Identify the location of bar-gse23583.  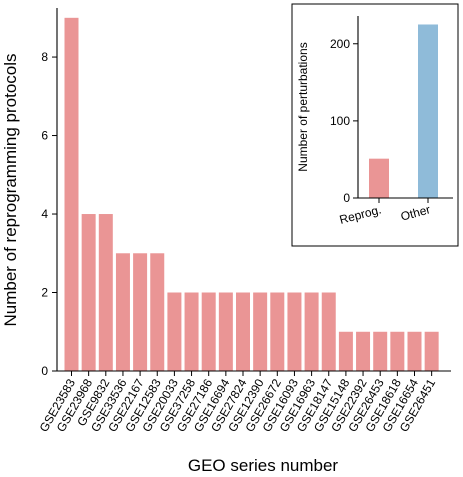
(71, 194).